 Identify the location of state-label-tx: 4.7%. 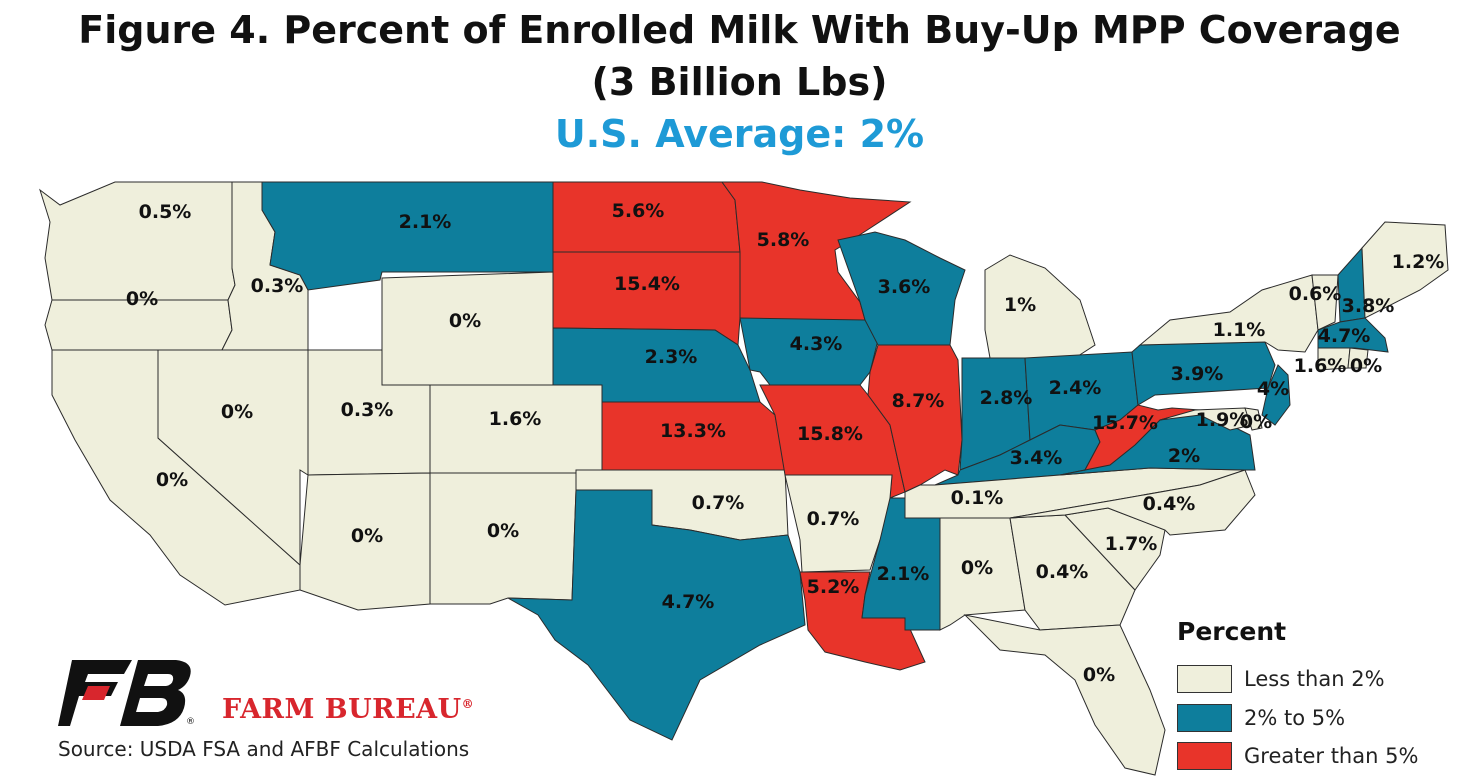
(688, 602).